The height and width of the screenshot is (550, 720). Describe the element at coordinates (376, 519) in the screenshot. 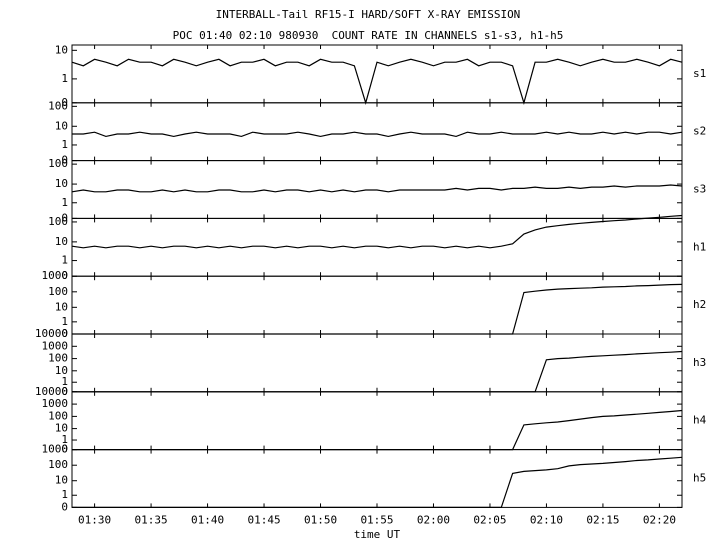

I see `x-tick-label: 01:55` at that location.